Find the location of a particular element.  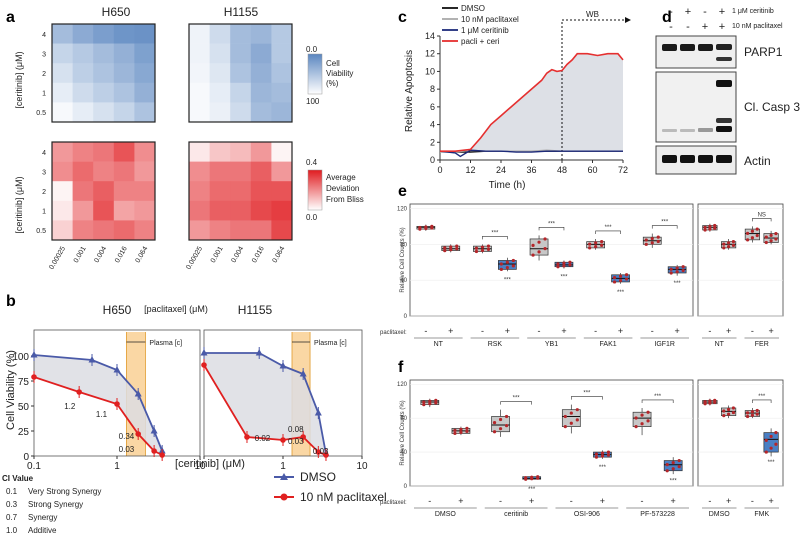

blot-row-label-ceritinib: 1 μM ceritinib is located at coordinates (753, 11).